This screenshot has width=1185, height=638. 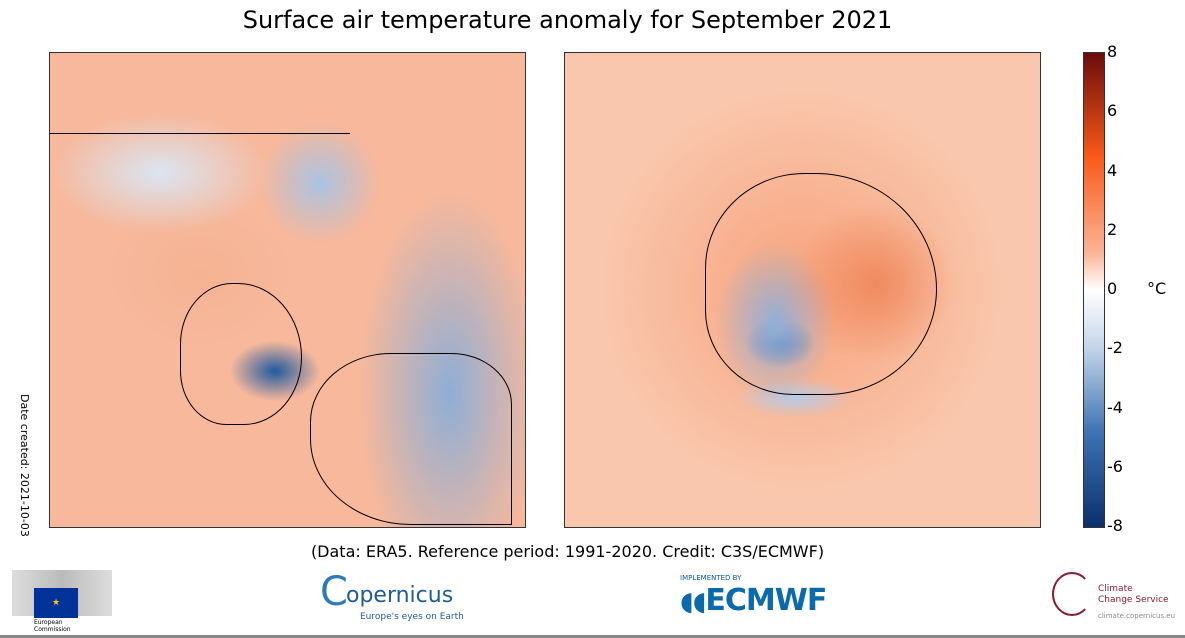 I want to click on ecmwf-logo: IMPLEMENTED BY ◖◖ECMWF, so click(x=753, y=596).